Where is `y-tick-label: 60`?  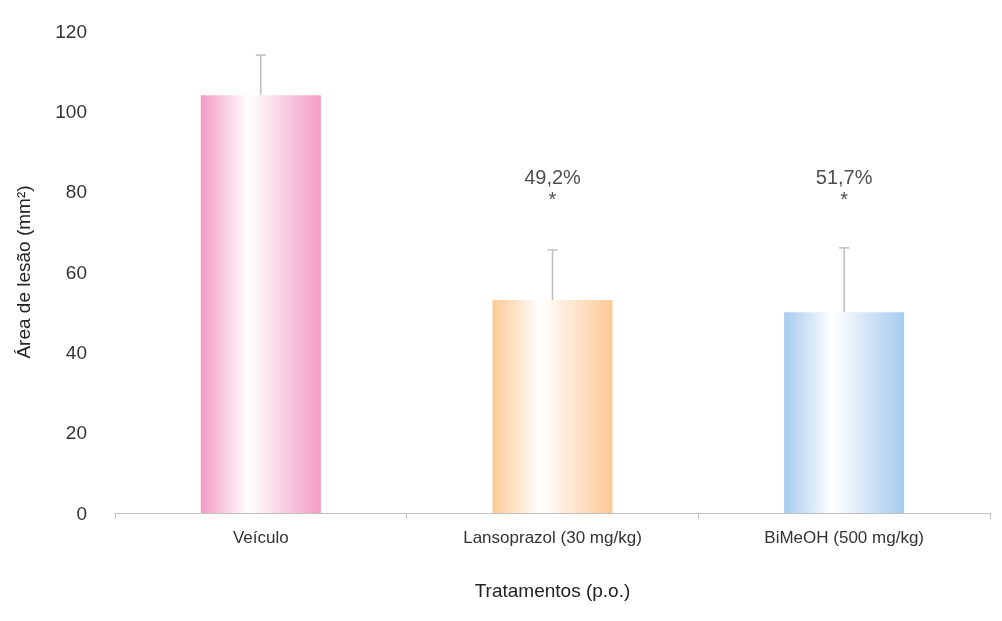
y-tick-label: 60 is located at coordinates (76, 272).